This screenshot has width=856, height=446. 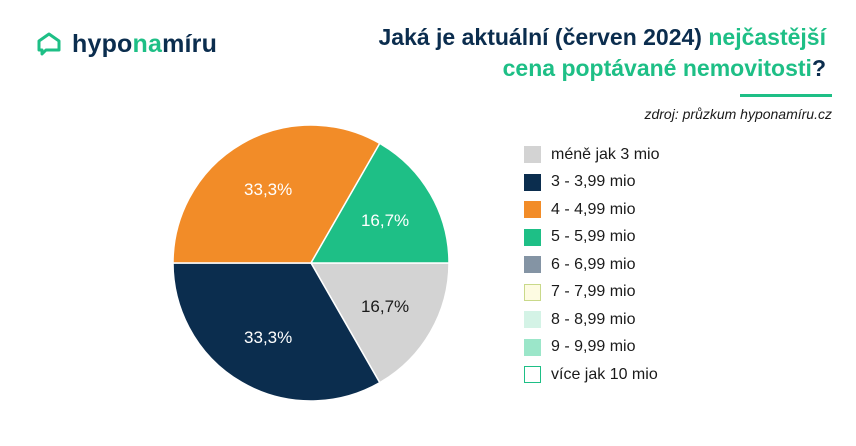 I want to click on legend-label: 6 - 6,99 mio, so click(x=593, y=264).